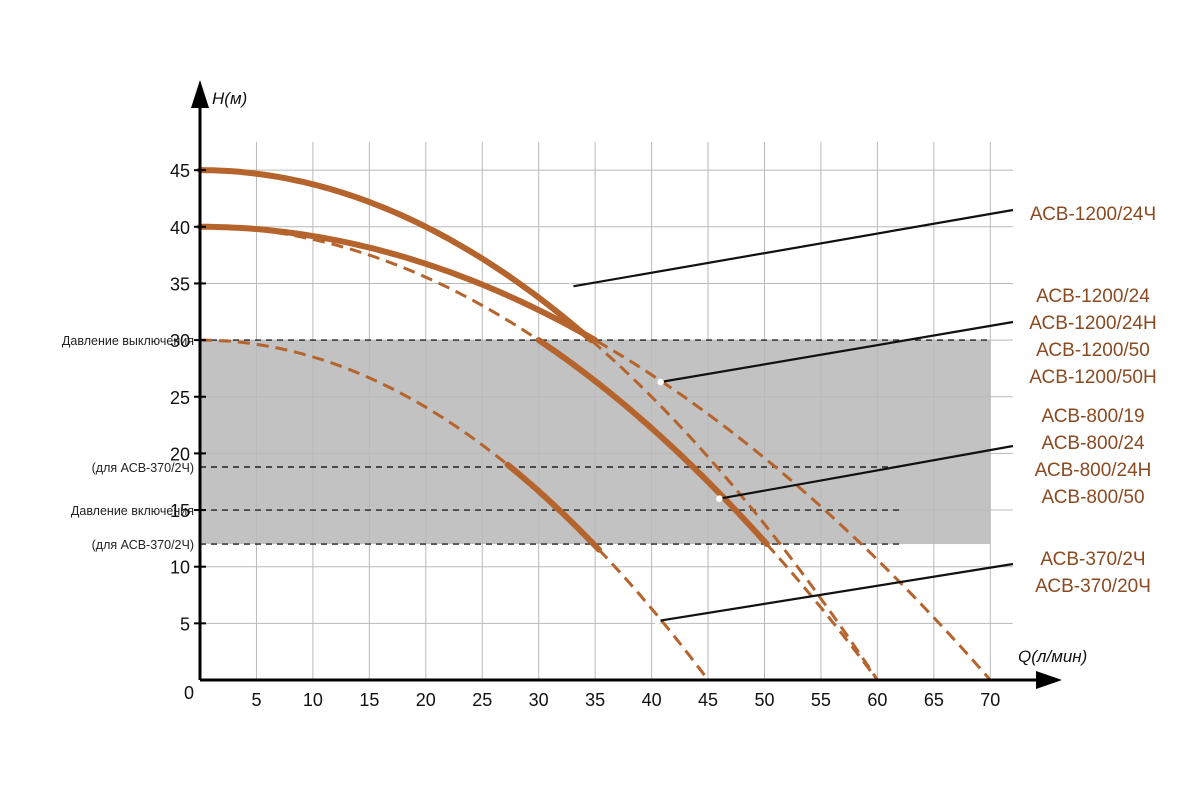  What do you see at coordinates (189, 693) in the screenshot?
I see `origin-label: 0` at bounding box center [189, 693].